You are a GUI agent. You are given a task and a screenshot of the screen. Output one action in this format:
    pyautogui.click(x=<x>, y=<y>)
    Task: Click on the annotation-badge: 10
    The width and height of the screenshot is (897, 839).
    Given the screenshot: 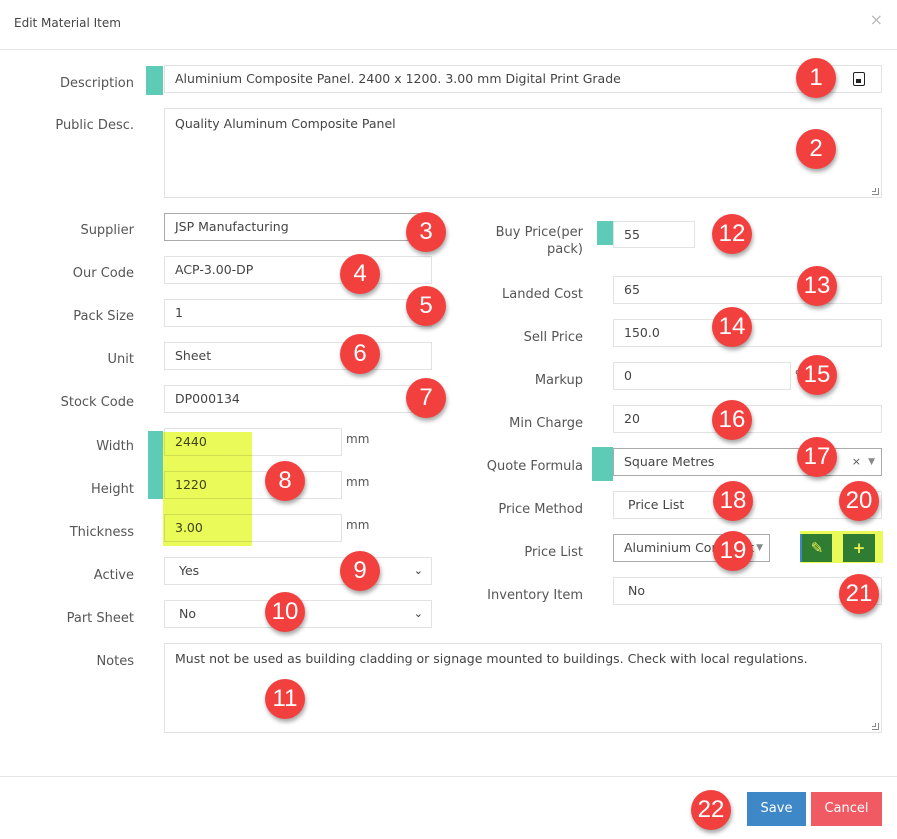 What is the action you would take?
    pyautogui.click(x=285, y=612)
    